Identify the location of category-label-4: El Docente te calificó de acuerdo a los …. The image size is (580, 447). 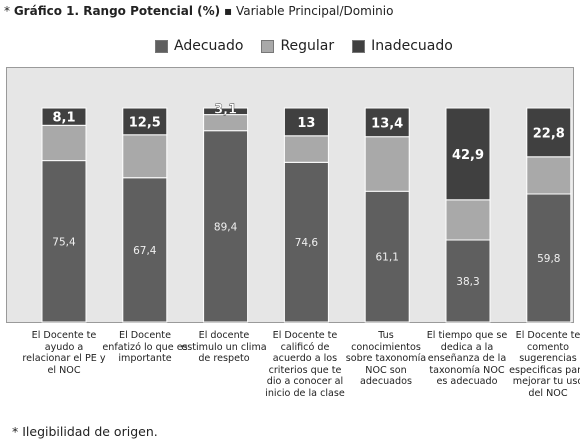
(305, 364).